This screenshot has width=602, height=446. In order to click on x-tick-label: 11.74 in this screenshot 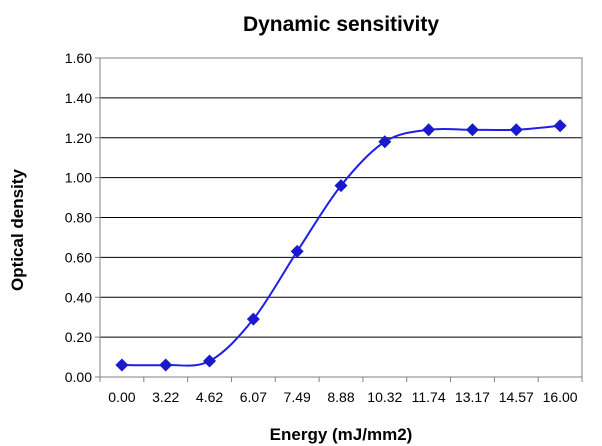, I will do `click(429, 397)`.